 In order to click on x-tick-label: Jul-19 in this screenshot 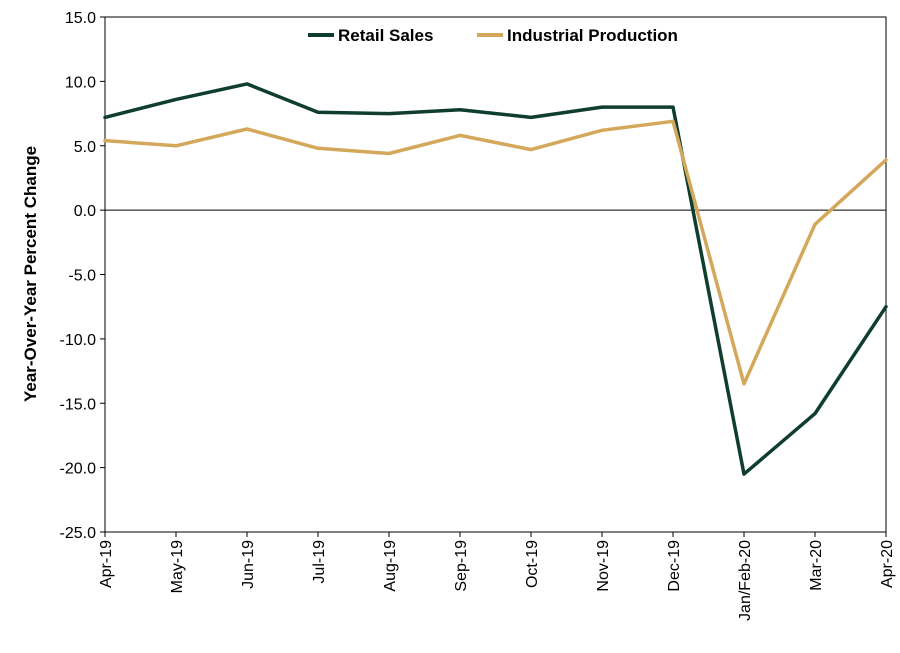, I will do `click(319, 562)`.